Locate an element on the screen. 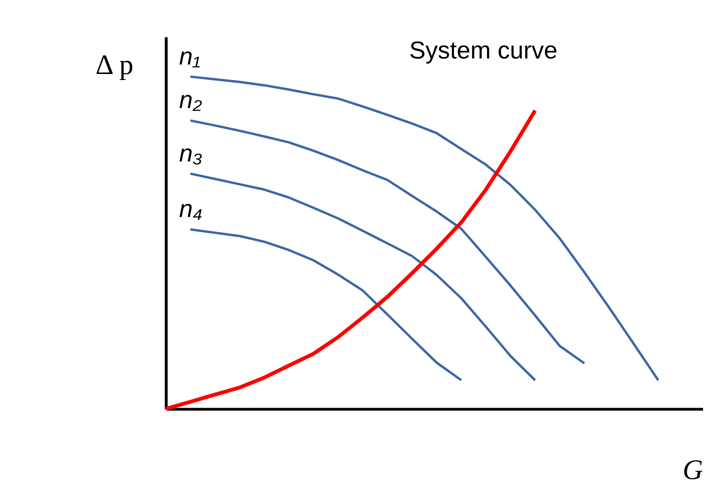 This screenshot has width=712, height=498. x-axis-title: G is located at coordinates (693, 470).